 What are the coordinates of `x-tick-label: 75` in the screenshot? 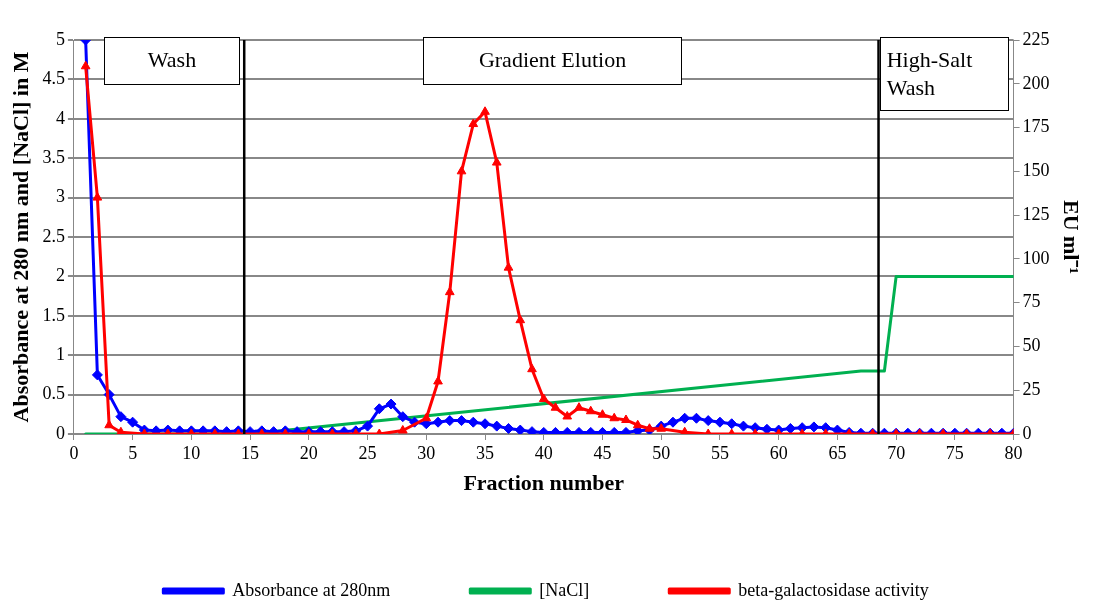 It's located at (954, 452).